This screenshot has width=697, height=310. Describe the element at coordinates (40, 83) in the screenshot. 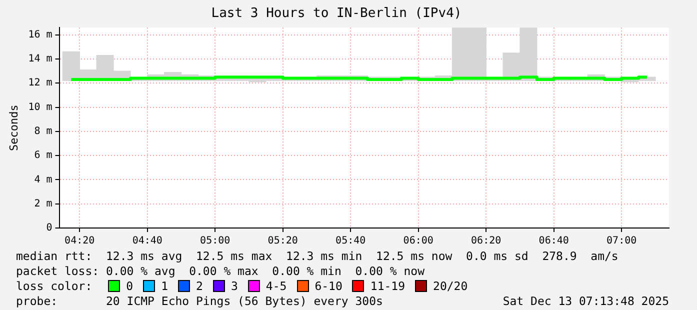

I see `y-tick-label: 12 m` at that location.